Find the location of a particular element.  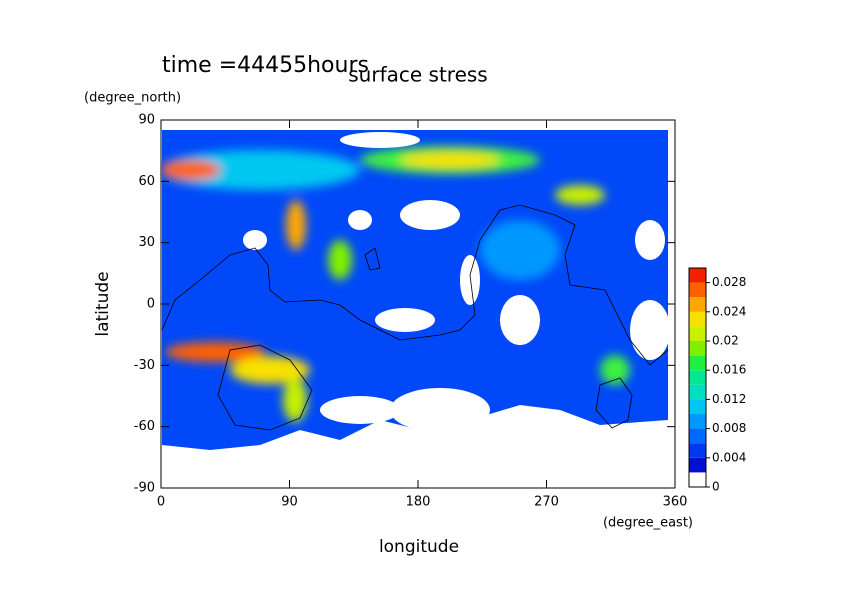

y-tick-label: -90 is located at coordinates (144, 488).